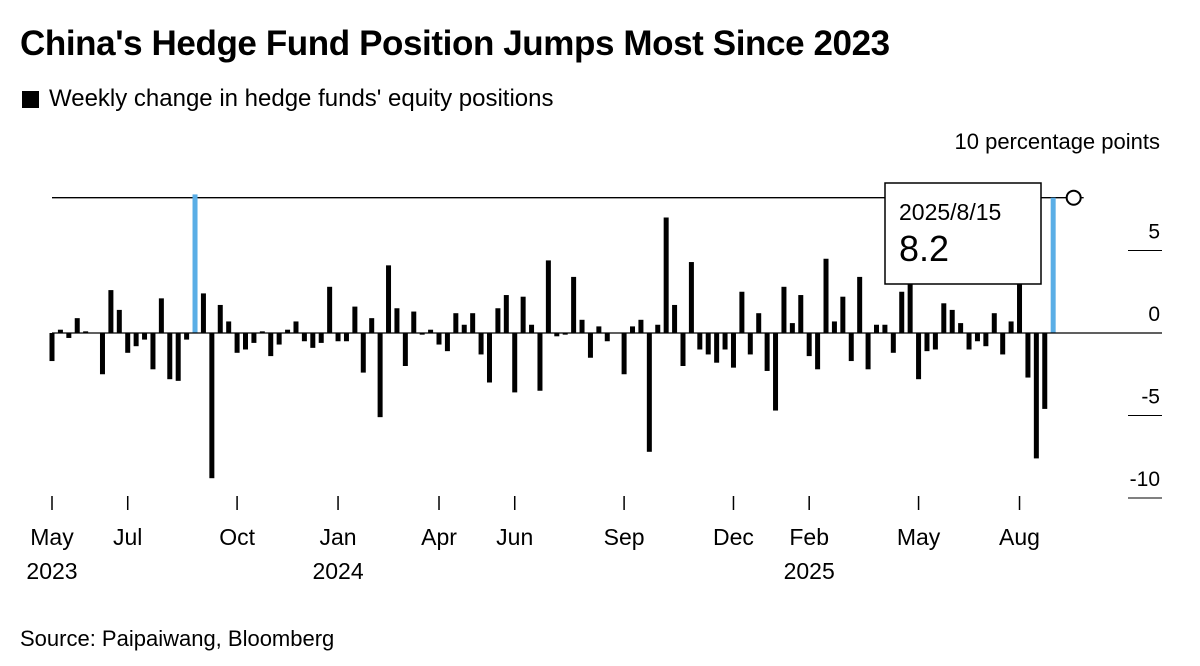 Image resolution: width=1200 pixels, height=666 pixels. Describe the element at coordinates (1154, 232) in the screenshot. I see `y-tick-label: 5` at that location.